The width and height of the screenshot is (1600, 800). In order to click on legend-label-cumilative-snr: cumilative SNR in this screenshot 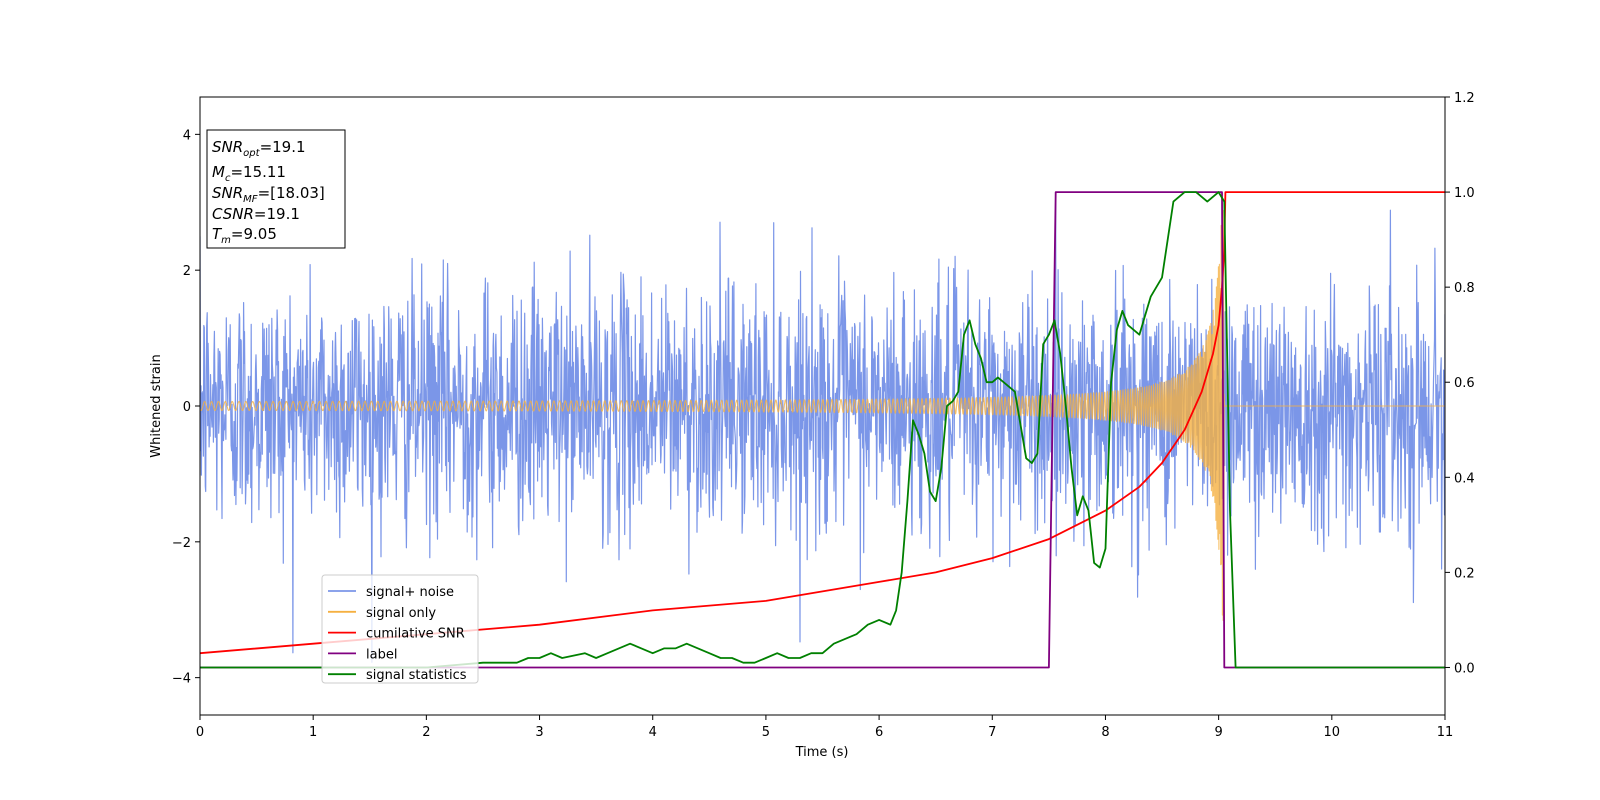, I will do `click(415, 634)`.